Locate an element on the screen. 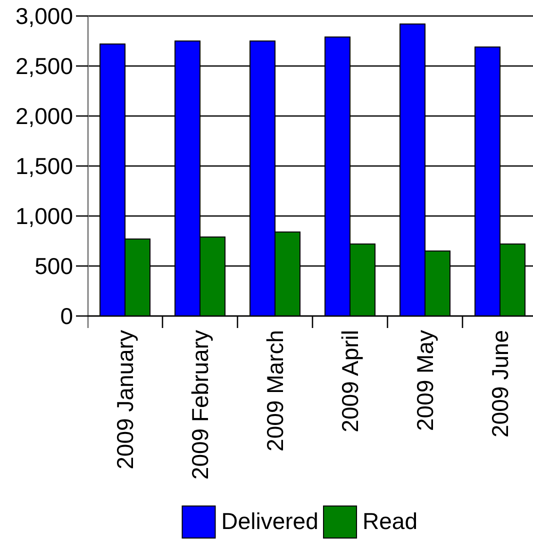 The image size is (533, 539). y-tick-label: 0 is located at coordinates (66, 316).